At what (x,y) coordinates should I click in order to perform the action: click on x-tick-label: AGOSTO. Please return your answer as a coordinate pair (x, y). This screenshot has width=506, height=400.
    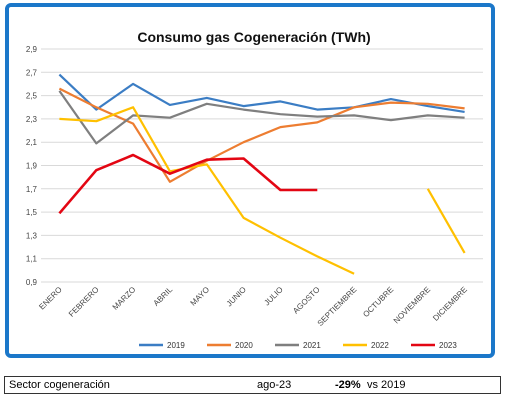
    Looking at the image, I should click on (306, 300).